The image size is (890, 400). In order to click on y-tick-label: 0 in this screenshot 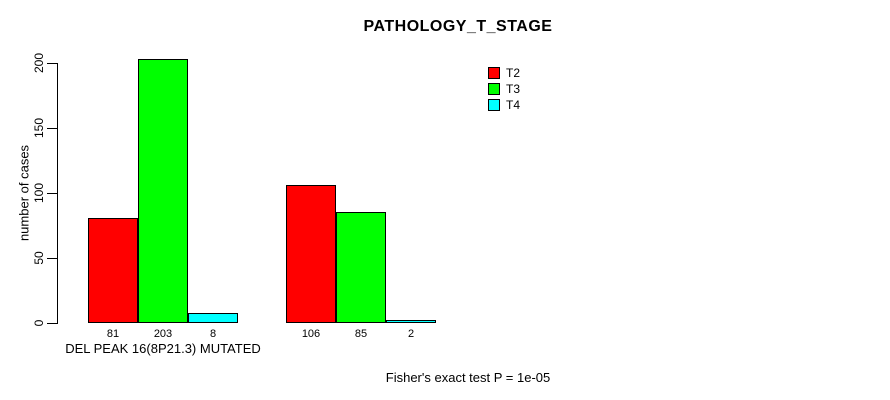, I will do `click(39, 323)`.